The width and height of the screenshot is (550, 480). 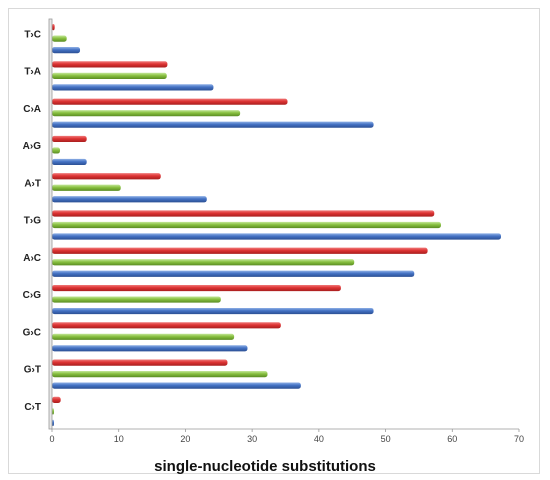 I want to click on x-tick-label: 10, so click(x=119, y=439).